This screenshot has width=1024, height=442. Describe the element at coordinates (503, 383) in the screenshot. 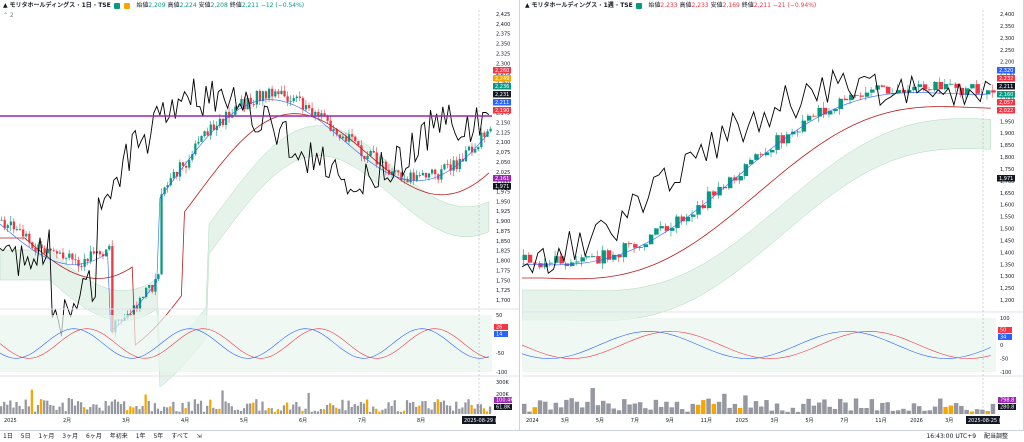

I see `volume-tick-label: 300K` at that location.